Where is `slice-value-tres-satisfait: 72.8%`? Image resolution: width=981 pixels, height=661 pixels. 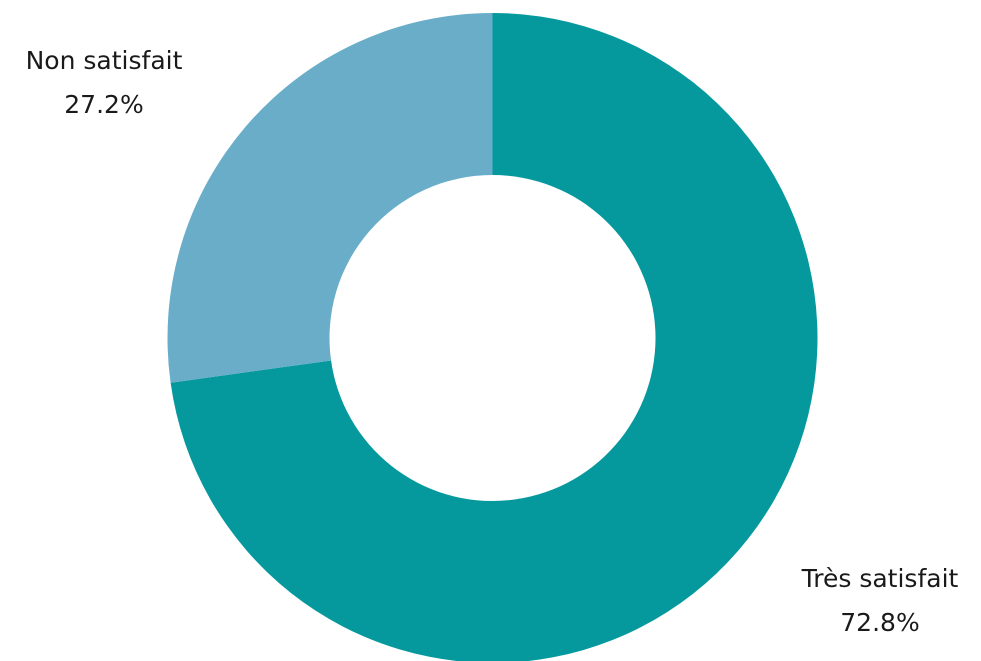
slice-value-tres-satisfait: 72.8% is located at coordinates (879, 622).